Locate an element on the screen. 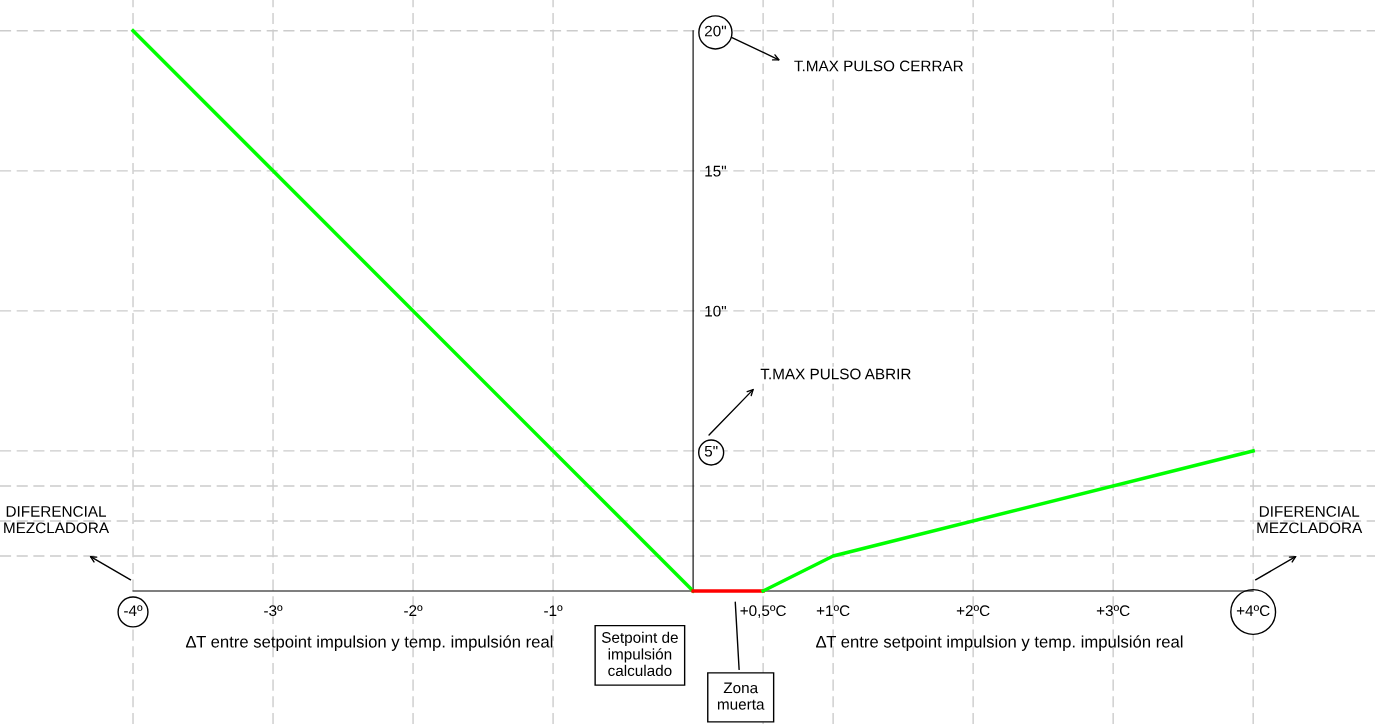 Image resolution: width=1375 pixels, height=724 pixels. annotation: ∆T entre setpoint impulsion y temp. impulsión real is located at coordinates (369, 643).